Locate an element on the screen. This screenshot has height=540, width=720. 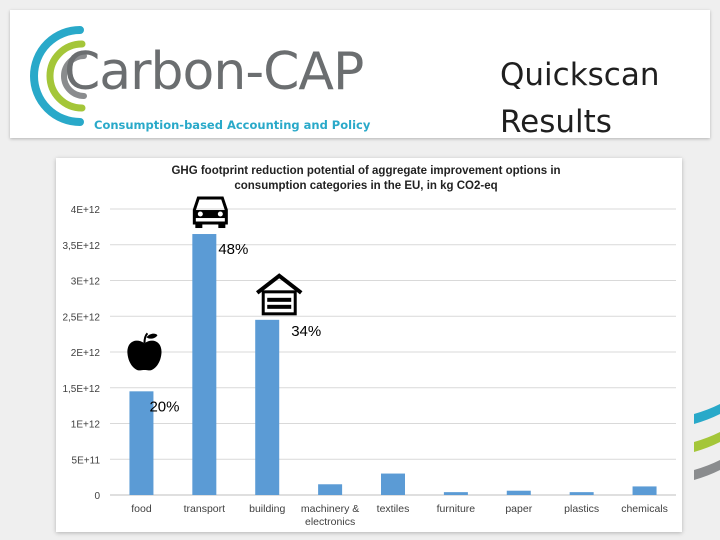
x-tick-label: electronics is located at coordinates (330, 522).